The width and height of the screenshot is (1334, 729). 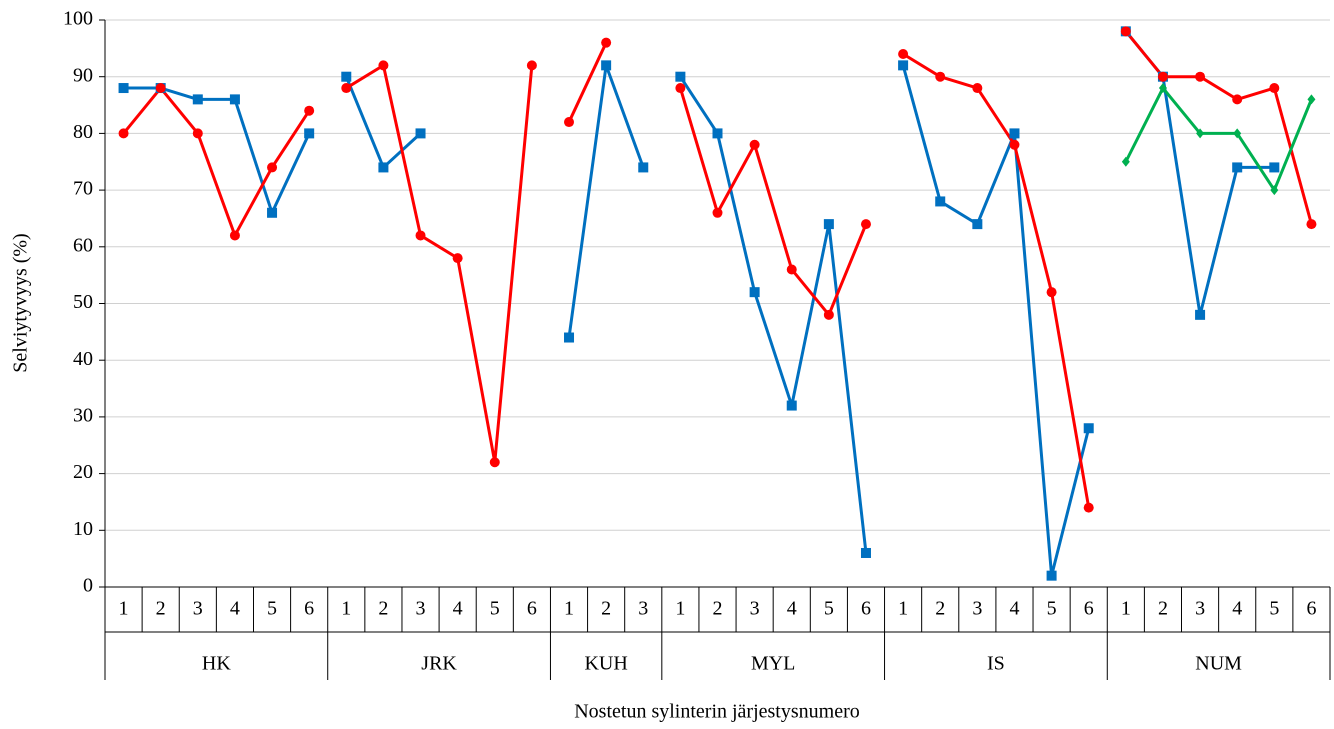 I want to click on y-tick-label: 80, so click(x=83, y=132).